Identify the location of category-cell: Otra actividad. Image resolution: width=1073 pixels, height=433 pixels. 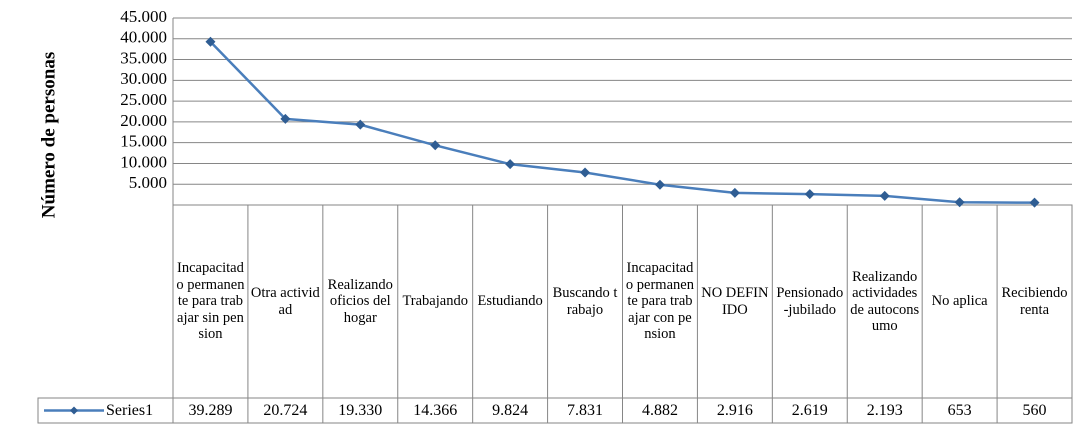
(285, 301).